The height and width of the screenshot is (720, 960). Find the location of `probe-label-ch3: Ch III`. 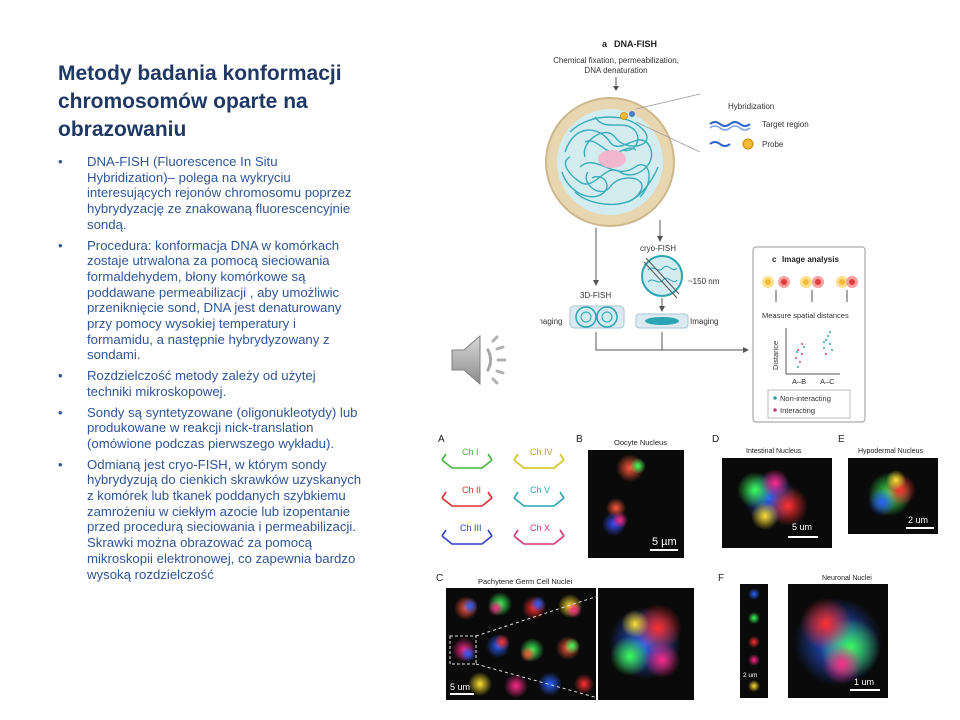

probe-label-ch3: Ch III is located at coordinates (471, 528).